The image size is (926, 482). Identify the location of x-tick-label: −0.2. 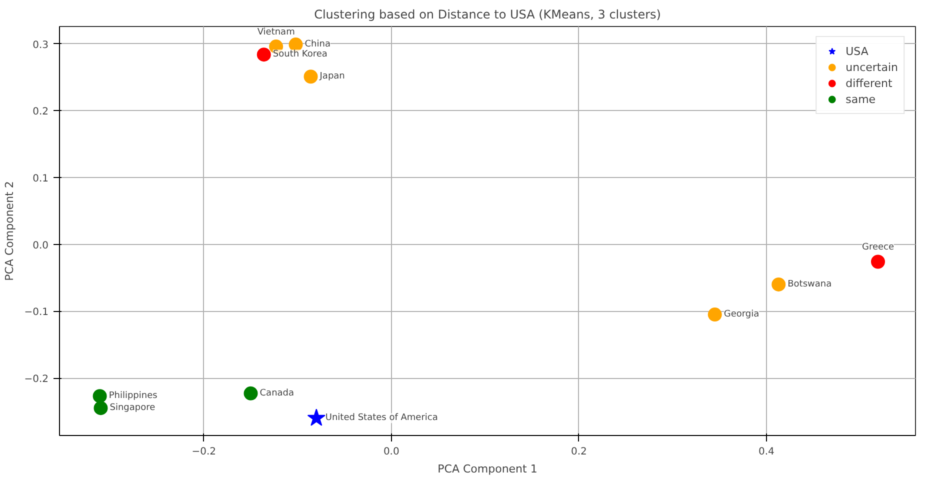
(204, 452).